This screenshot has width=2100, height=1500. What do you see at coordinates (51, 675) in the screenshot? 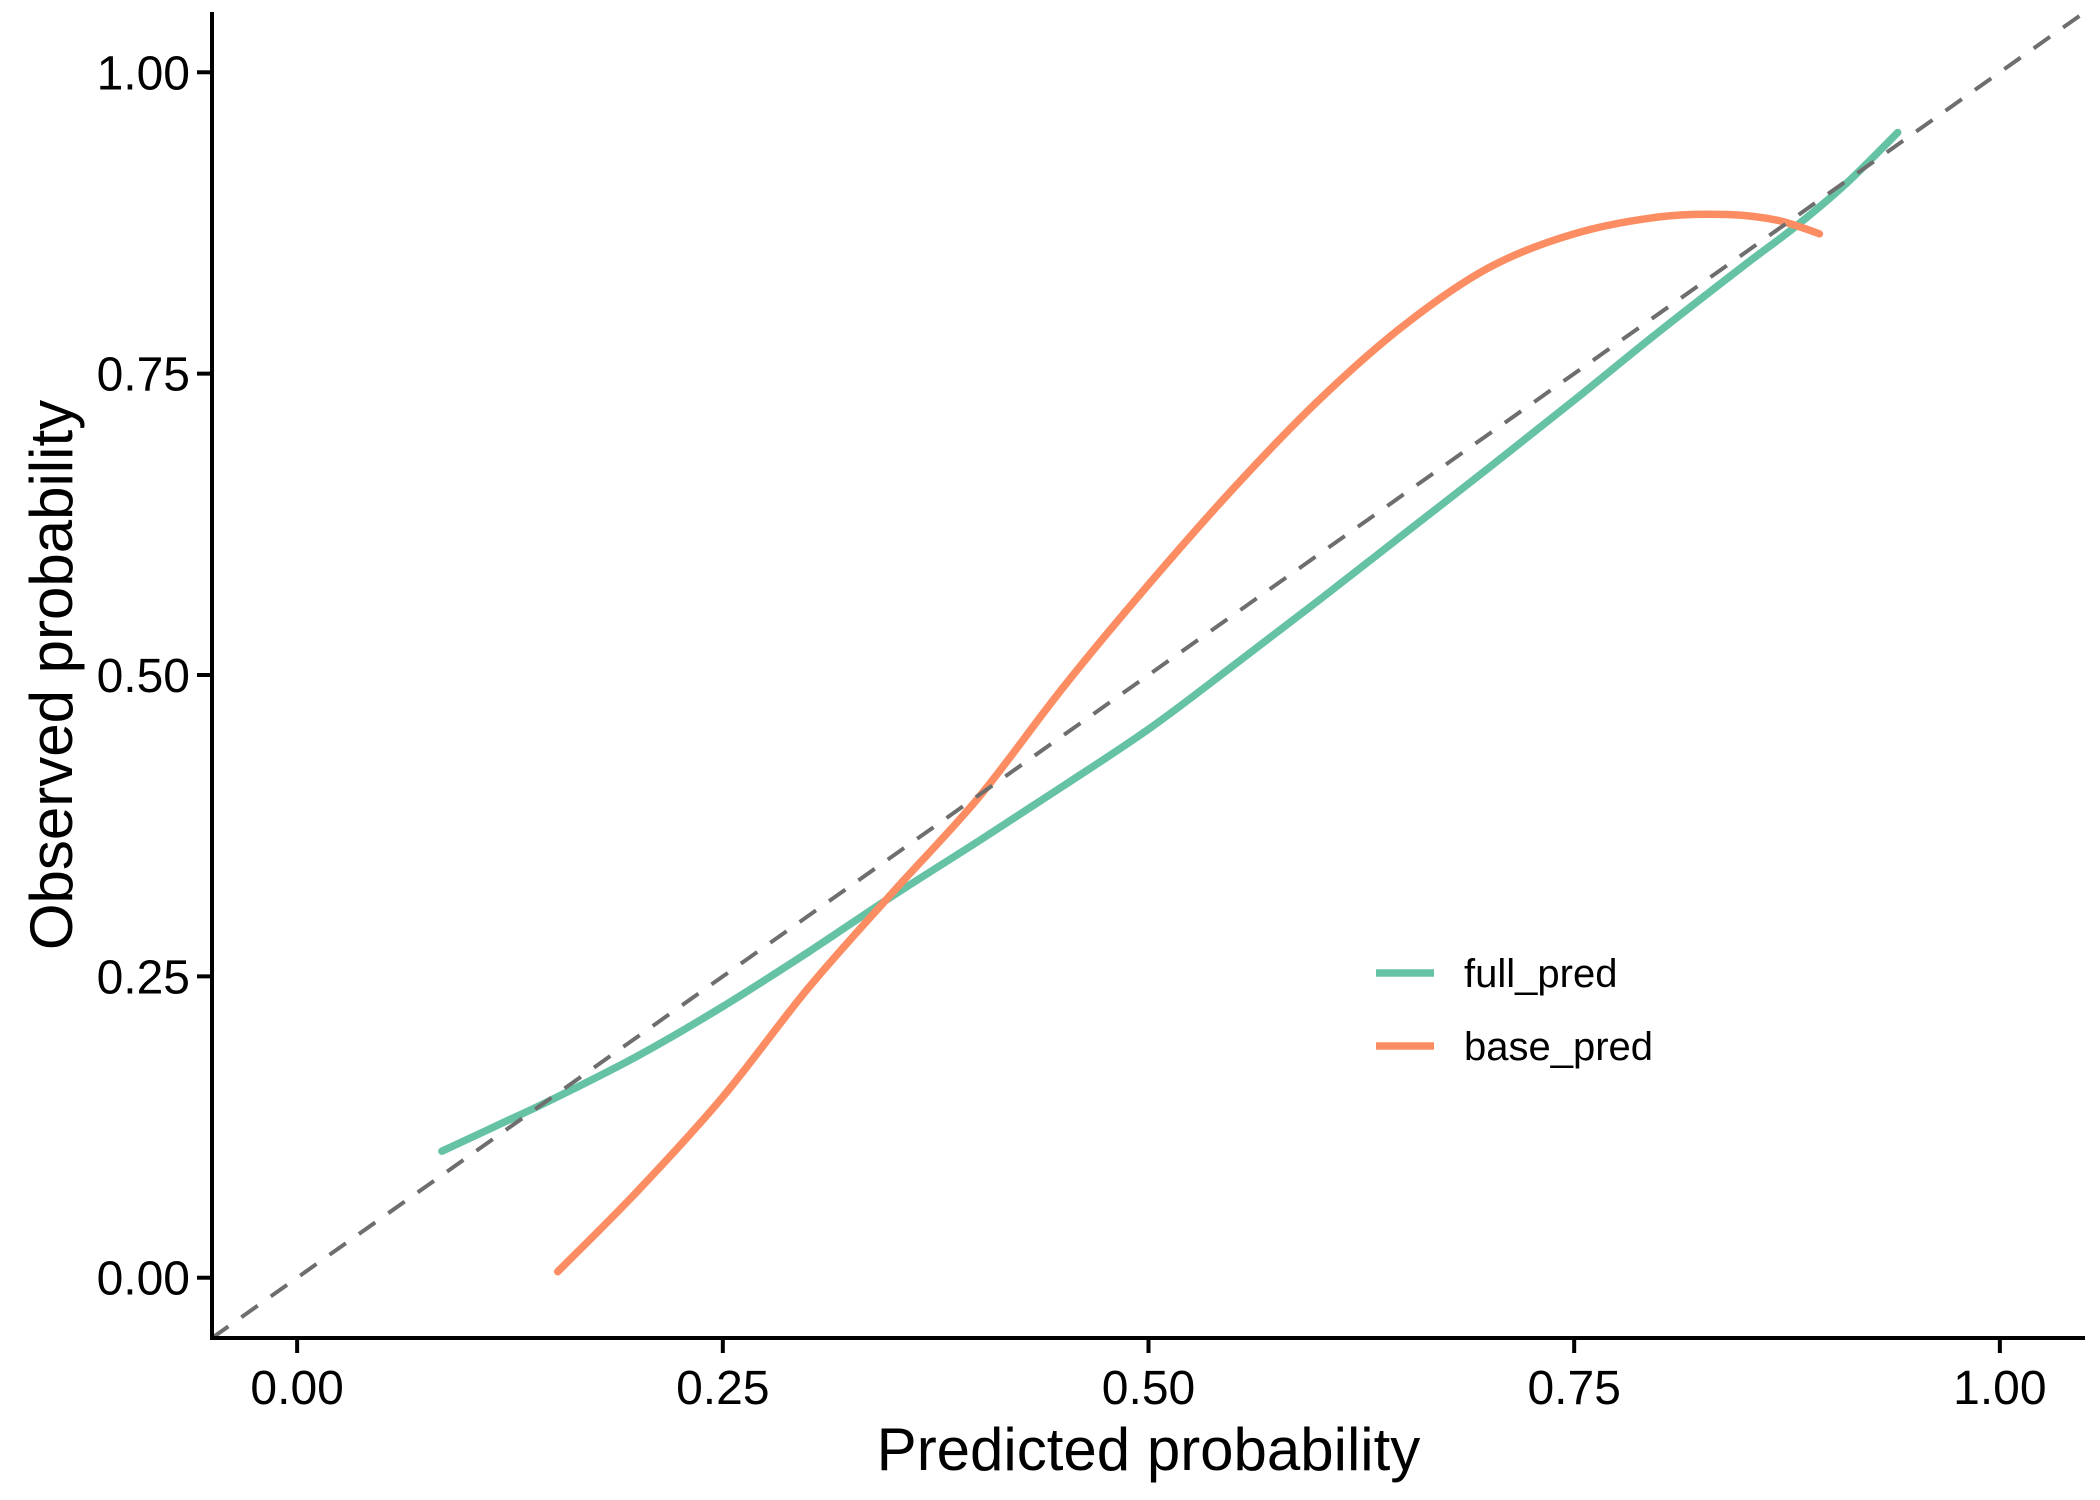
I see `y-axis-title: Observed probability` at bounding box center [51, 675].